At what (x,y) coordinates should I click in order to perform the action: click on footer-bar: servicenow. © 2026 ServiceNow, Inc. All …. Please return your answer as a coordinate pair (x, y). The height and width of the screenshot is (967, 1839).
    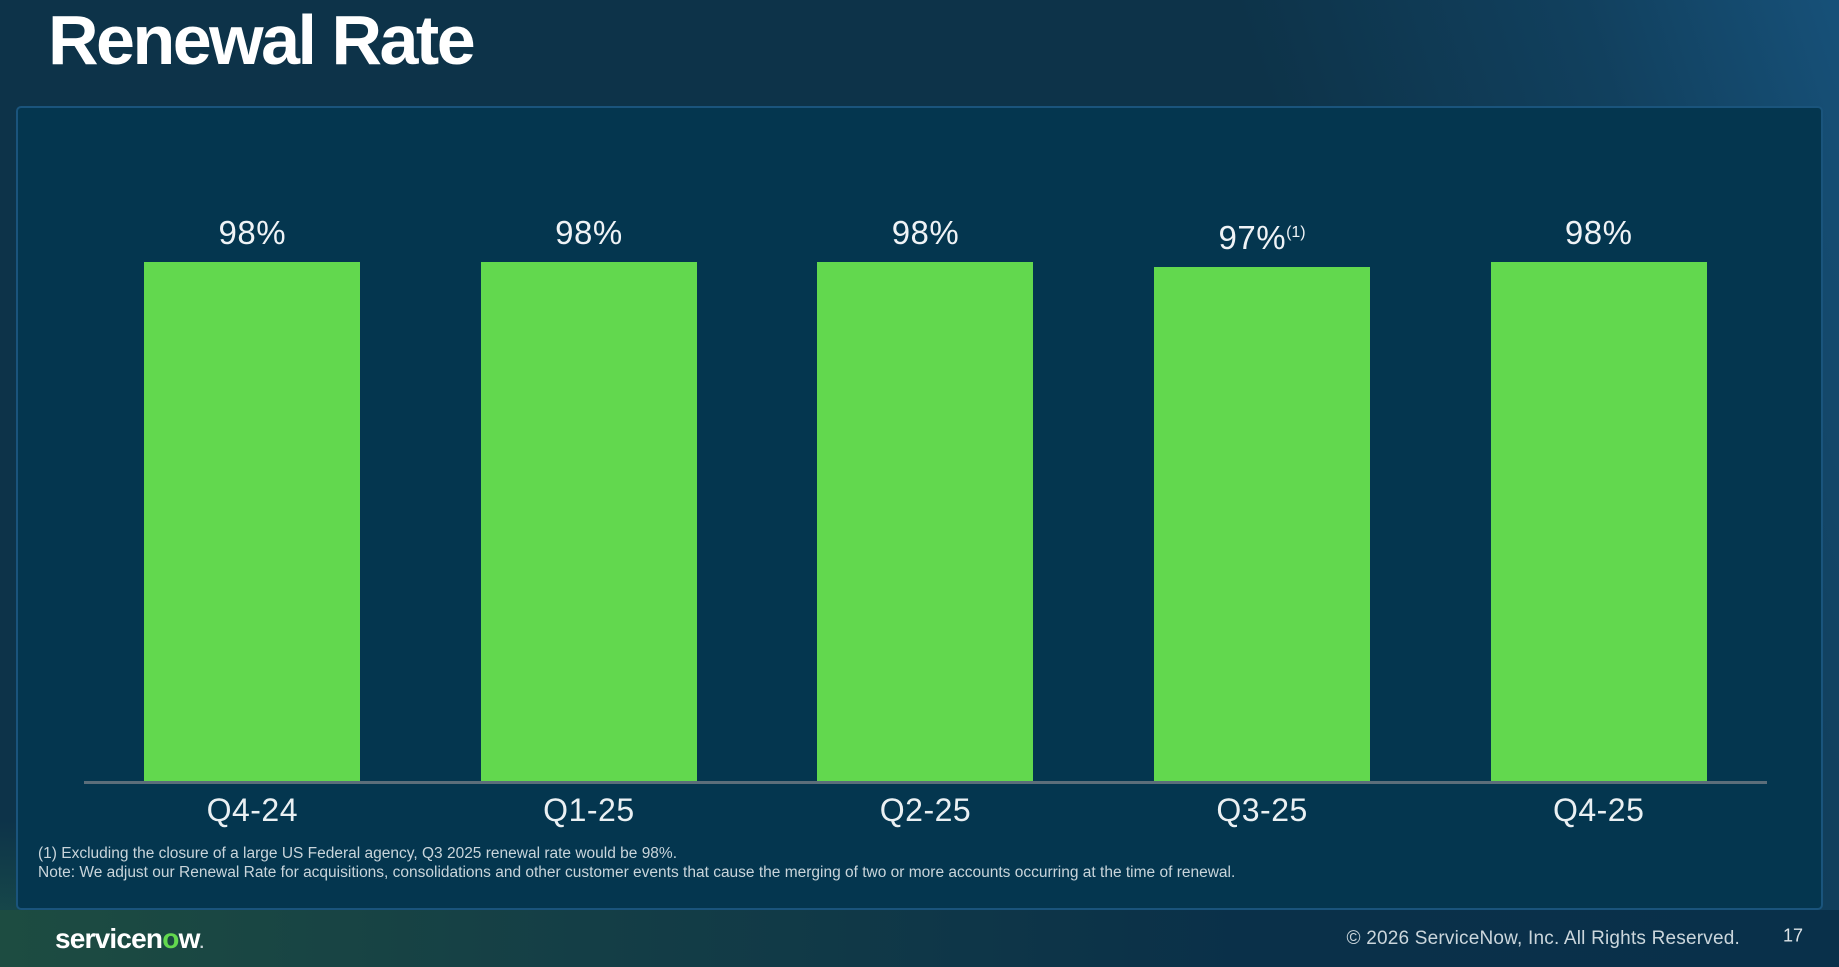
    Looking at the image, I should click on (919, 938).